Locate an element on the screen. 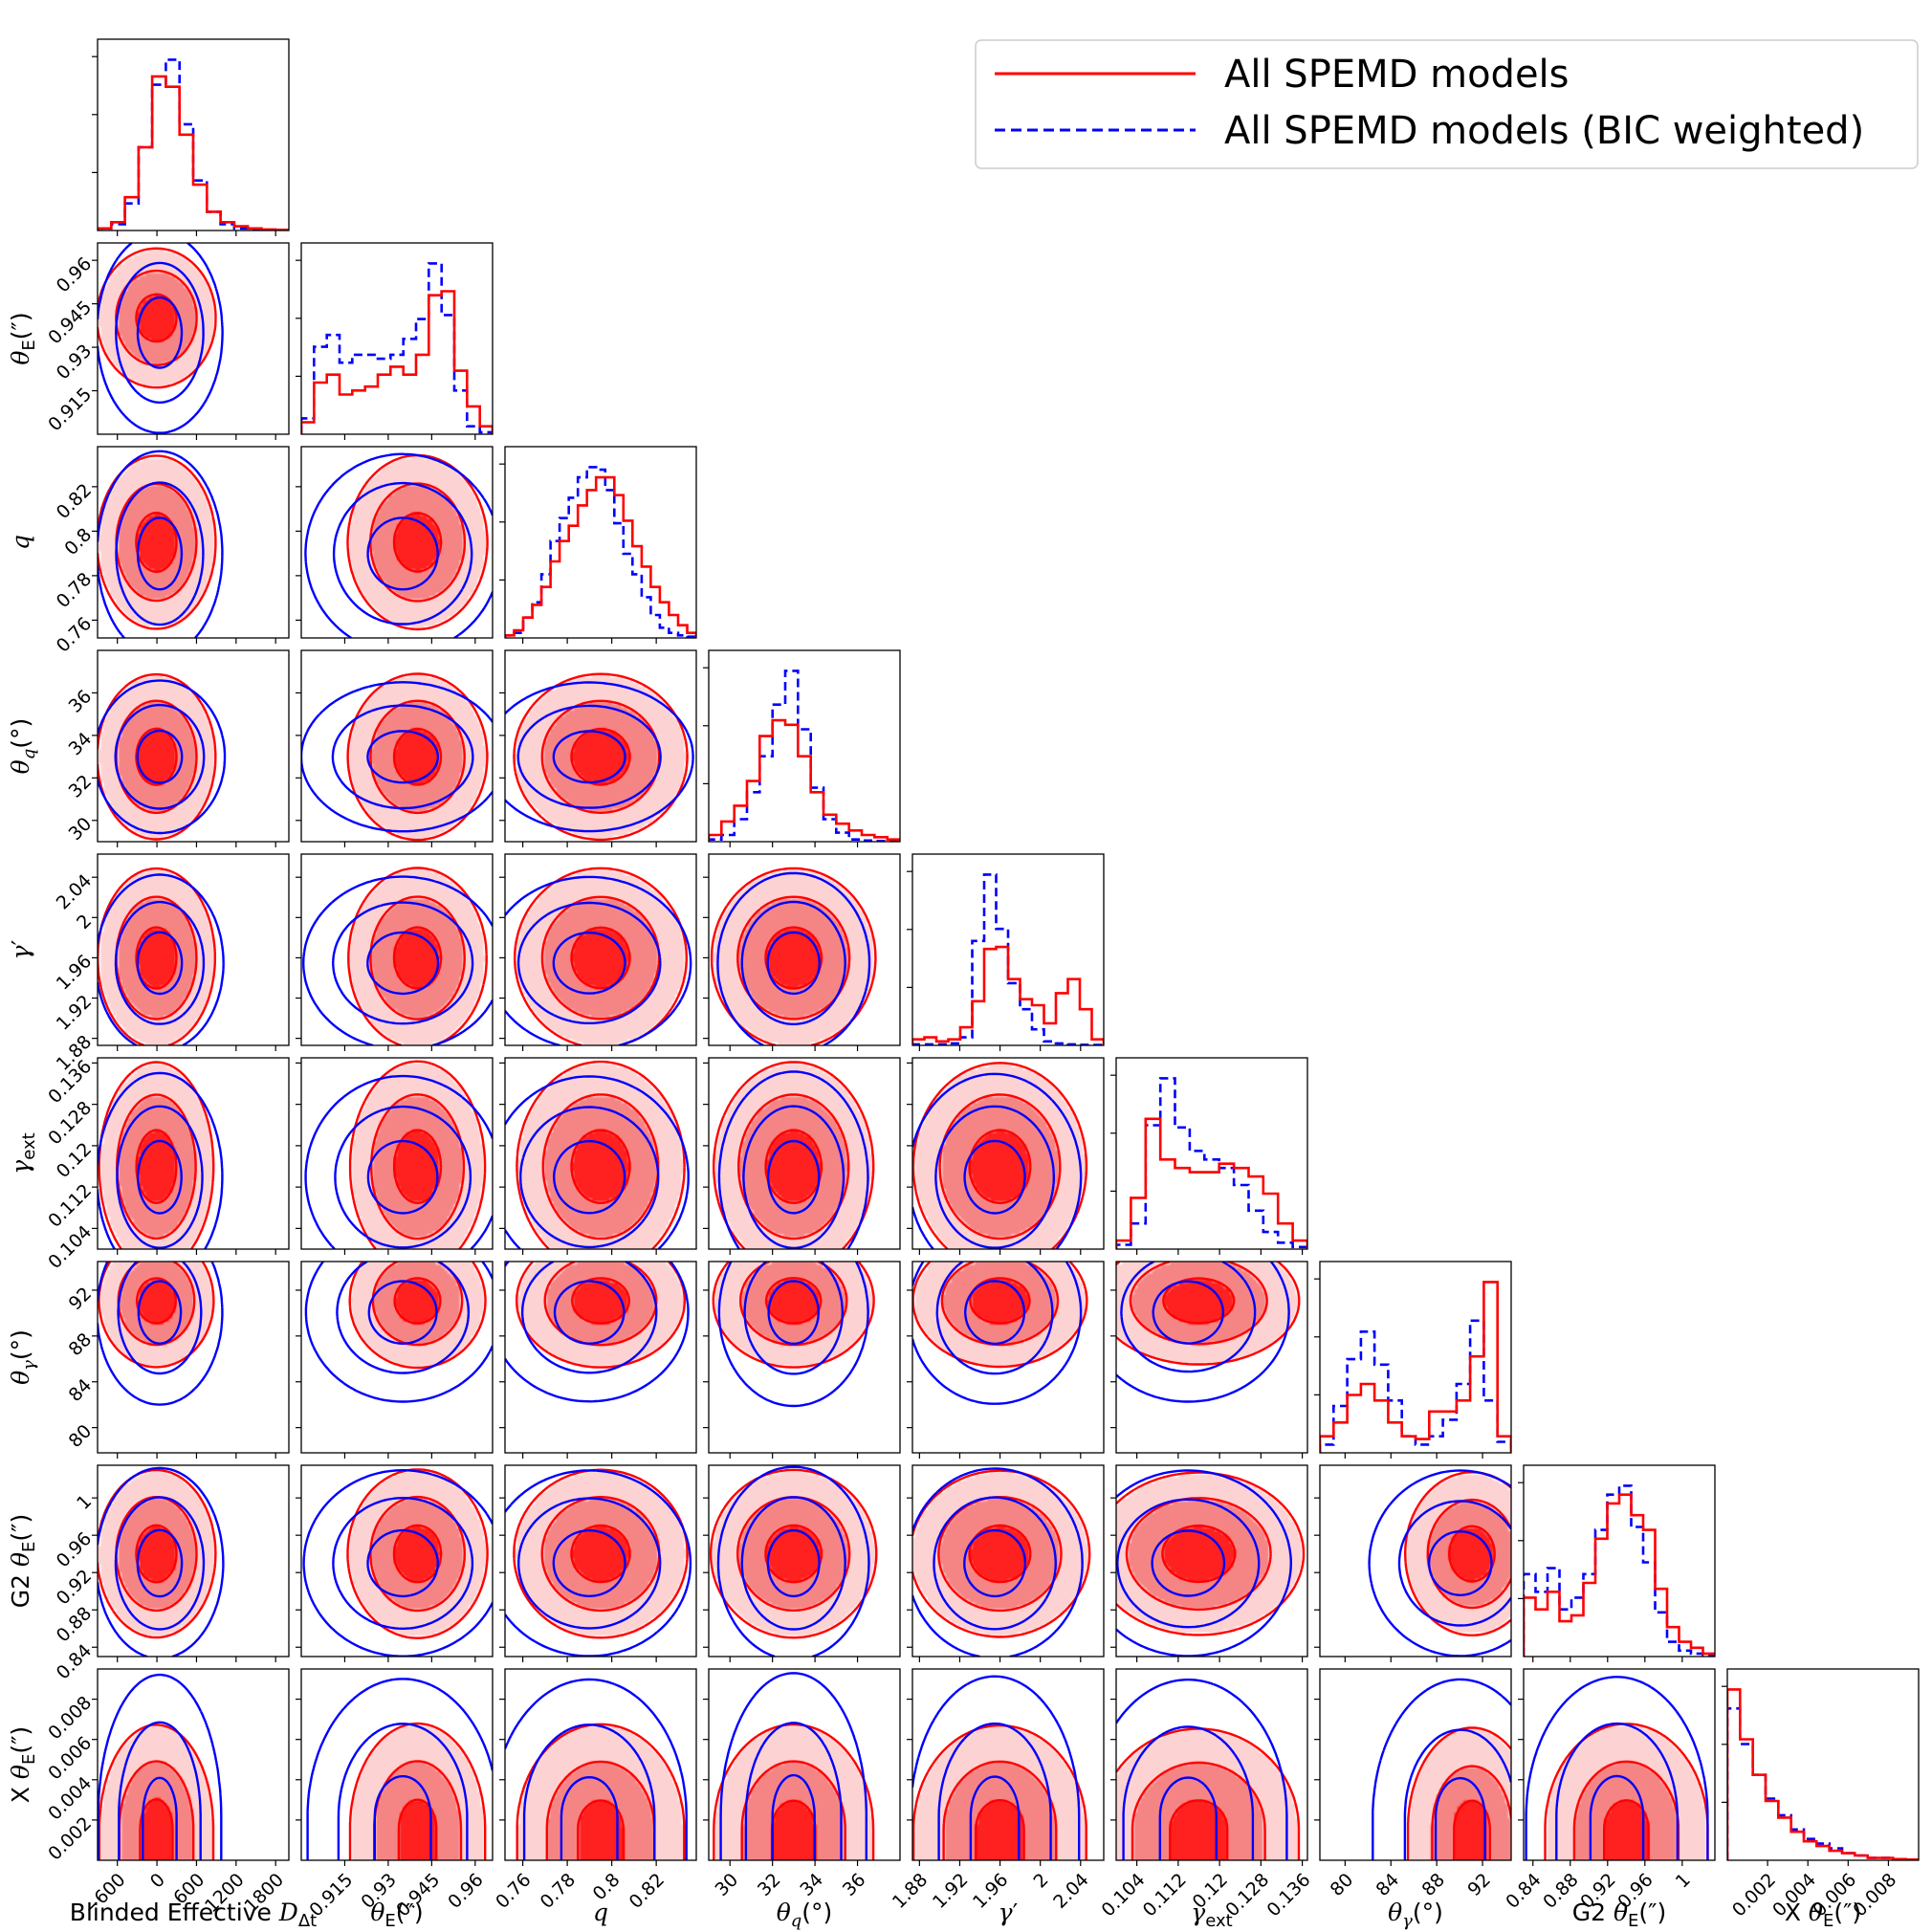 Image resolution: width=1932 pixels, height=1932 pixels. y-axis-label: θγ(°) is located at coordinates (23, 1357).